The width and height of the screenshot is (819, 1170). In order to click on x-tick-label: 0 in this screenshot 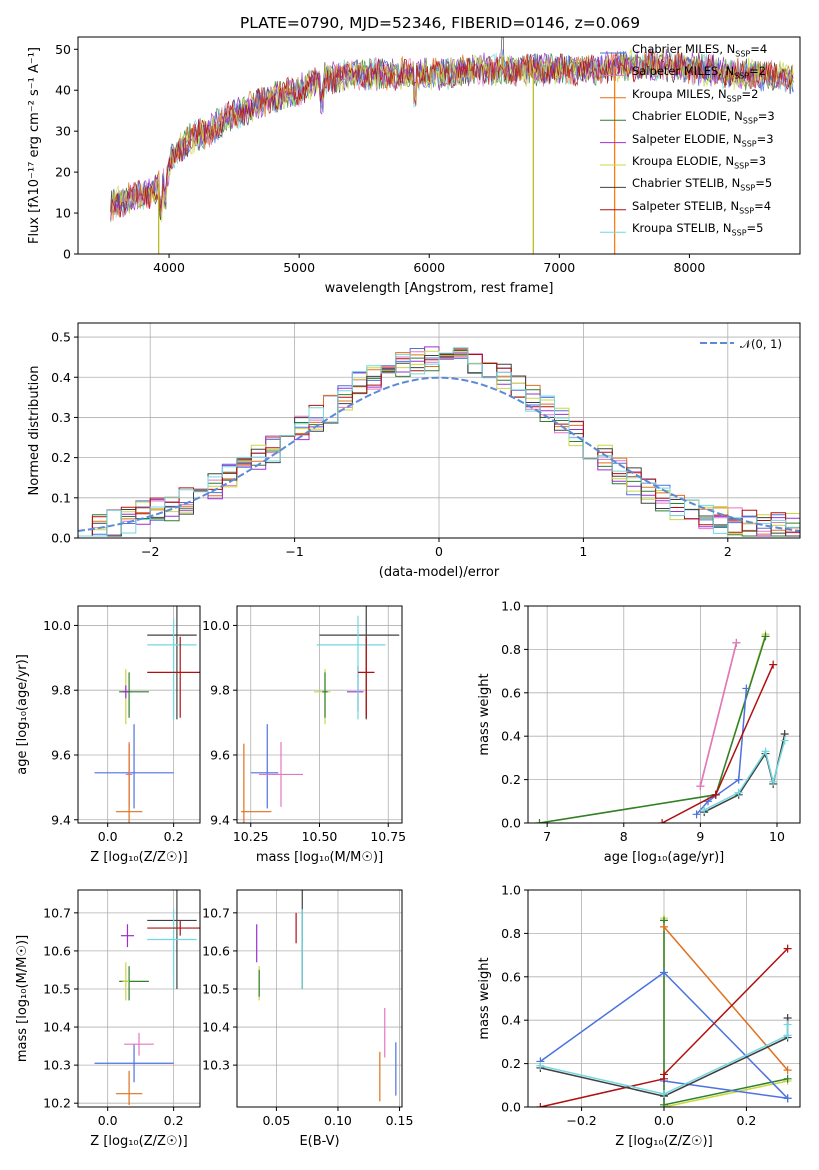, I will do `click(439, 551)`.